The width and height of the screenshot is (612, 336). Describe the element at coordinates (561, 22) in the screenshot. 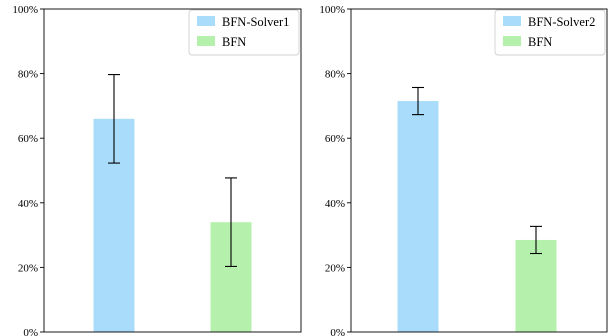

I see `legend-label: BFN-Solver2` at that location.